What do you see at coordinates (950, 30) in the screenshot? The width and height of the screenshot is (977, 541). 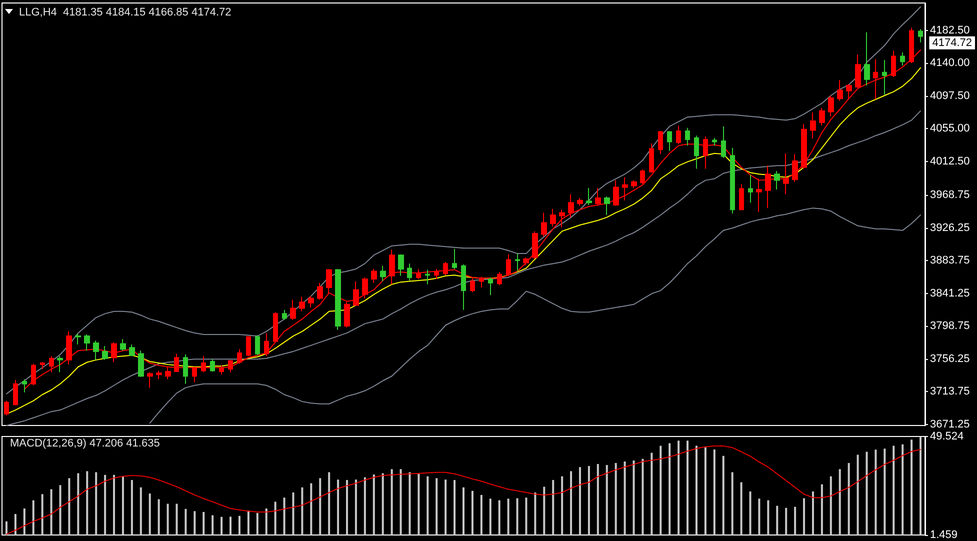 I see `y-tick-label: 4182.50` at bounding box center [950, 30].